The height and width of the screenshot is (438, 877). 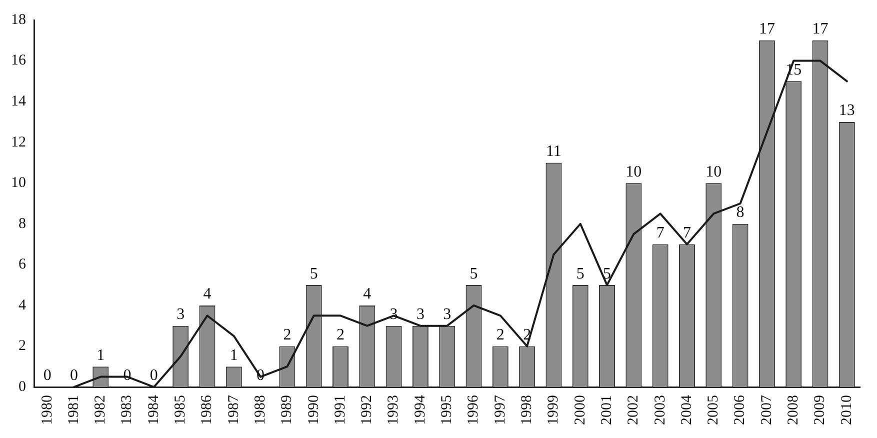 What do you see at coordinates (660, 410) in the screenshot?
I see `x-tick-label: 2003` at bounding box center [660, 410].